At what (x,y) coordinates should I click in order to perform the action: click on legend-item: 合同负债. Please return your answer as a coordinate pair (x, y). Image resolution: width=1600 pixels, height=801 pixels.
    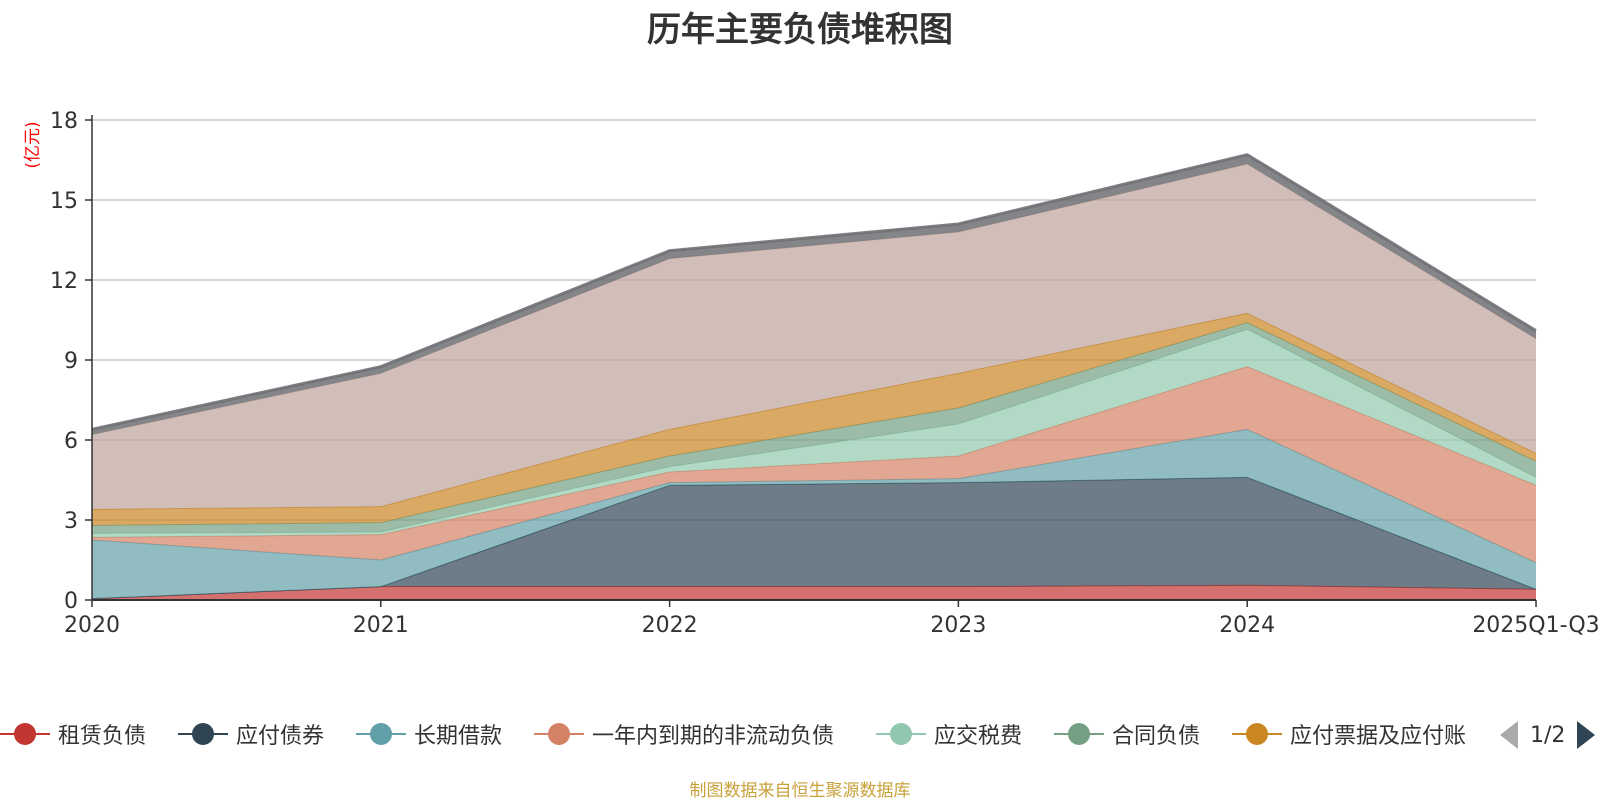
    Looking at the image, I should click on (1127, 734).